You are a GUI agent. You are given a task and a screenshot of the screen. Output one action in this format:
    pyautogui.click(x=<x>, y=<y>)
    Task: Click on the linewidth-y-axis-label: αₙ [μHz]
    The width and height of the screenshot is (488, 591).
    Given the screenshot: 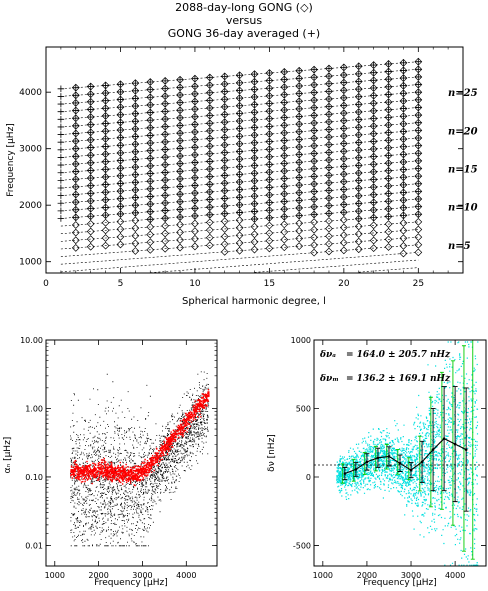 What is the action you would take?
    pyautogui.click(x=8, y=455)
    